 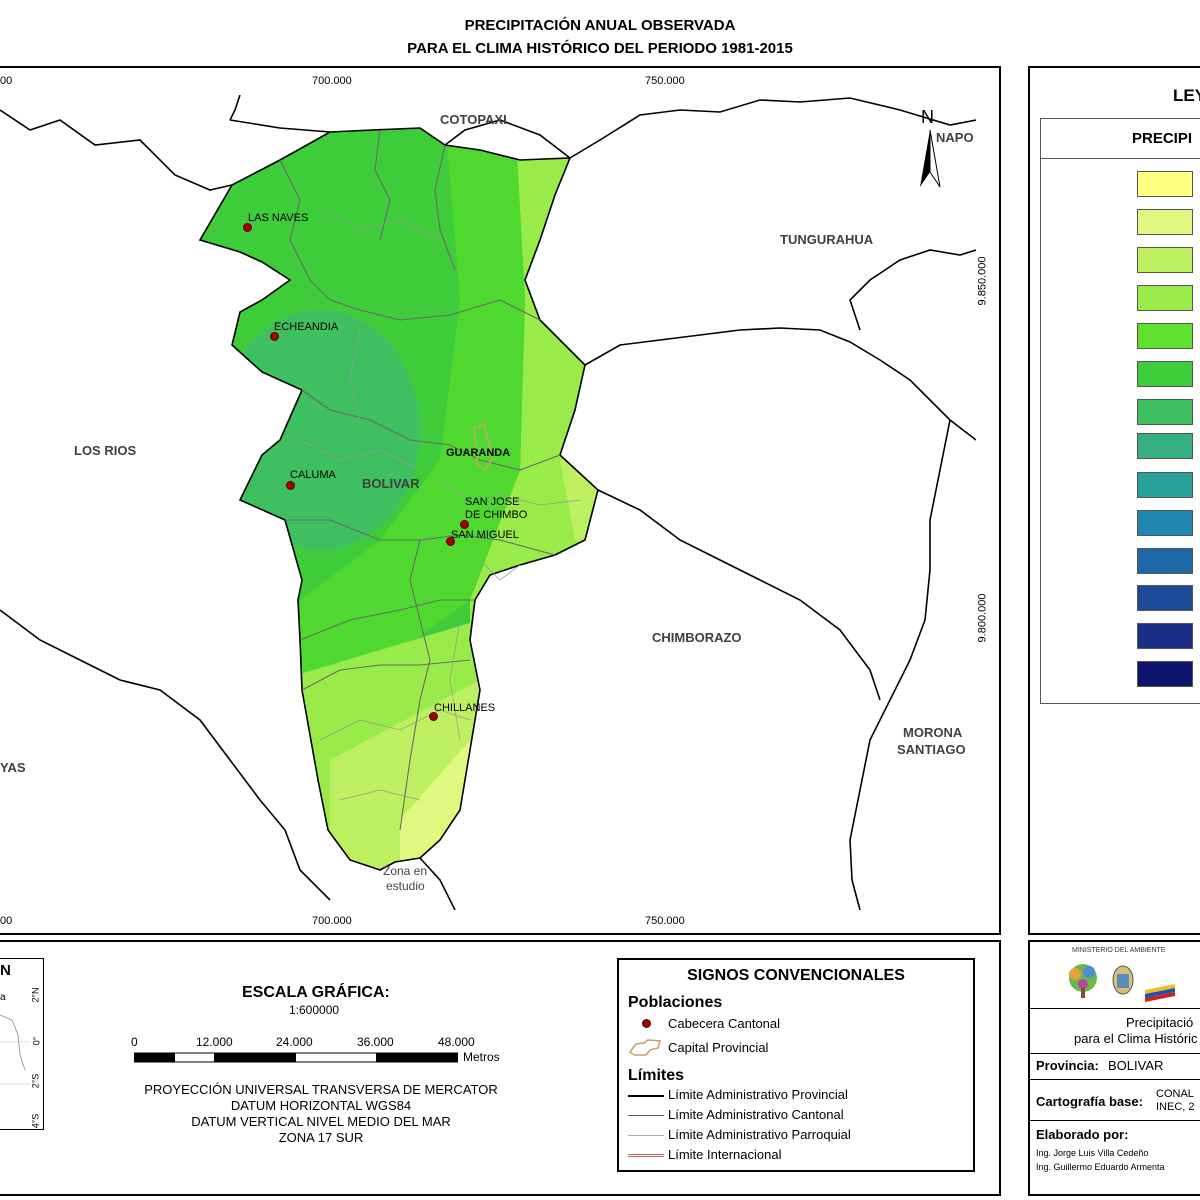 What do you see at coordinates (675, 1002) in the screenshot?
I see `signs-poblaciones: Poblaciones` at bounding box center [675, 1002].